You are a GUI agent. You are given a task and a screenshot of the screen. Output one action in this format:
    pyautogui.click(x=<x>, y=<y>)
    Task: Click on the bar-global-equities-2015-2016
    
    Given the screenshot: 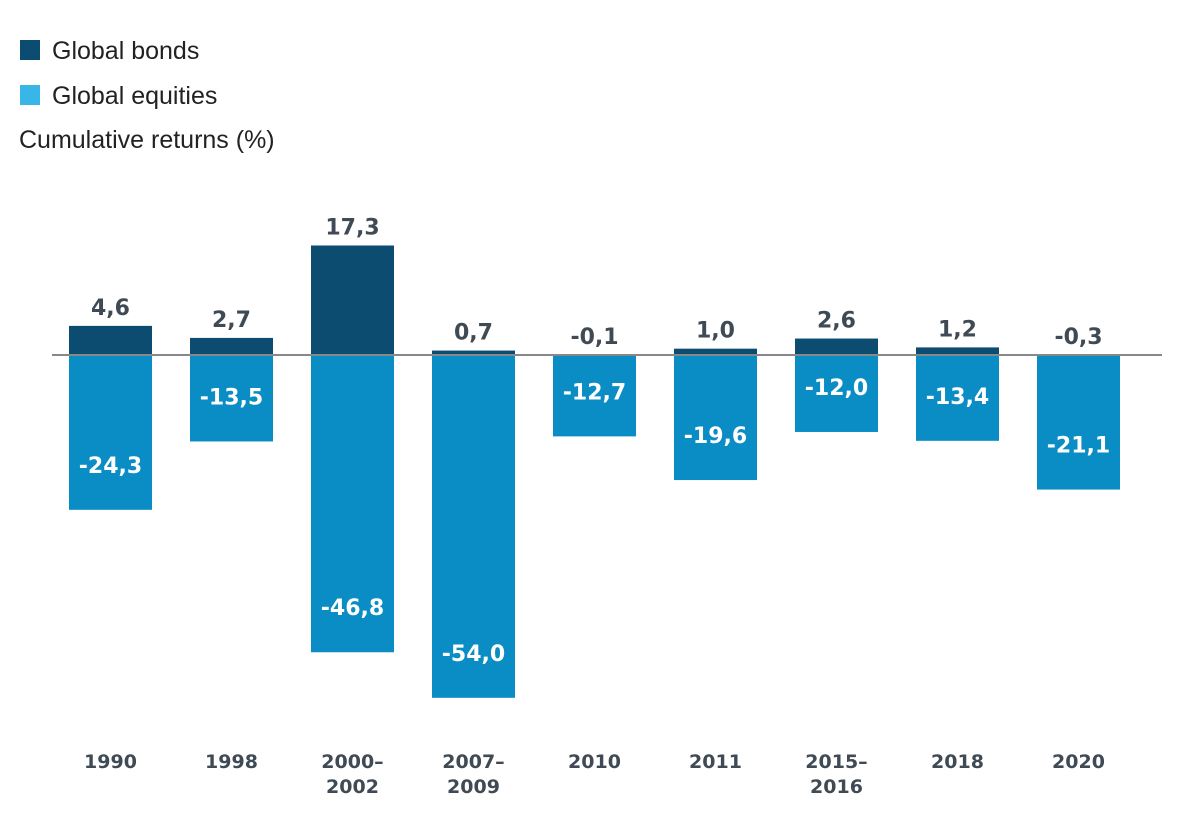 What is the action you would take?
    pyautogui.click(x=836, y=394)
    